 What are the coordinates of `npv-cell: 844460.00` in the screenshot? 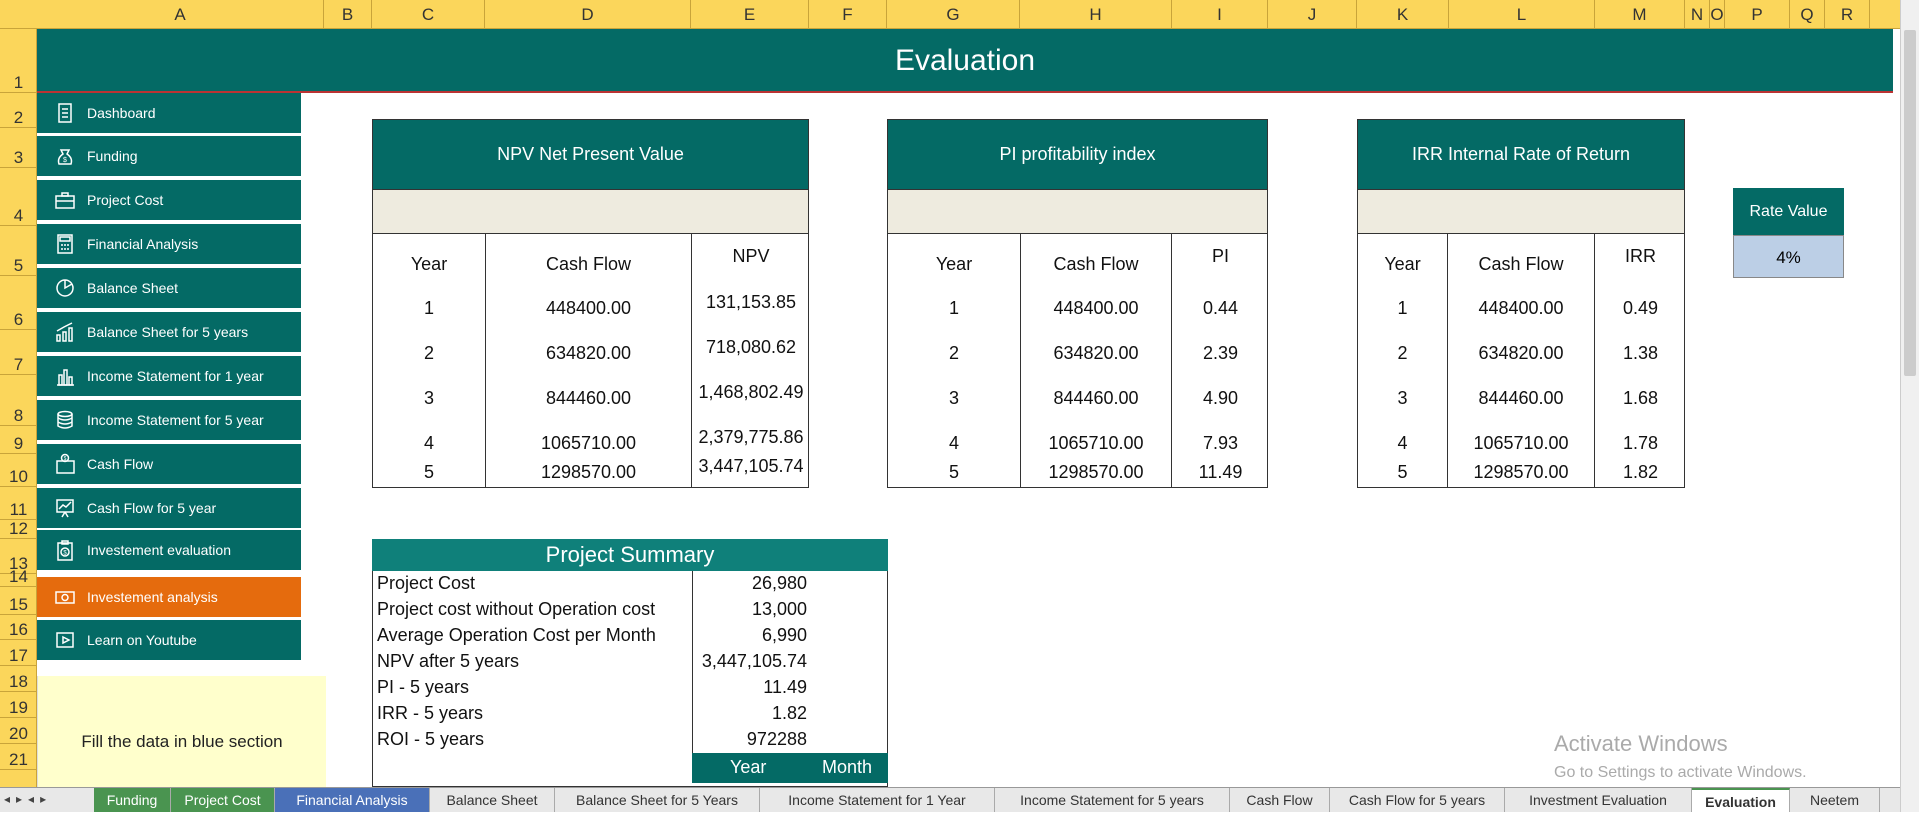 It's located at (588, 398).